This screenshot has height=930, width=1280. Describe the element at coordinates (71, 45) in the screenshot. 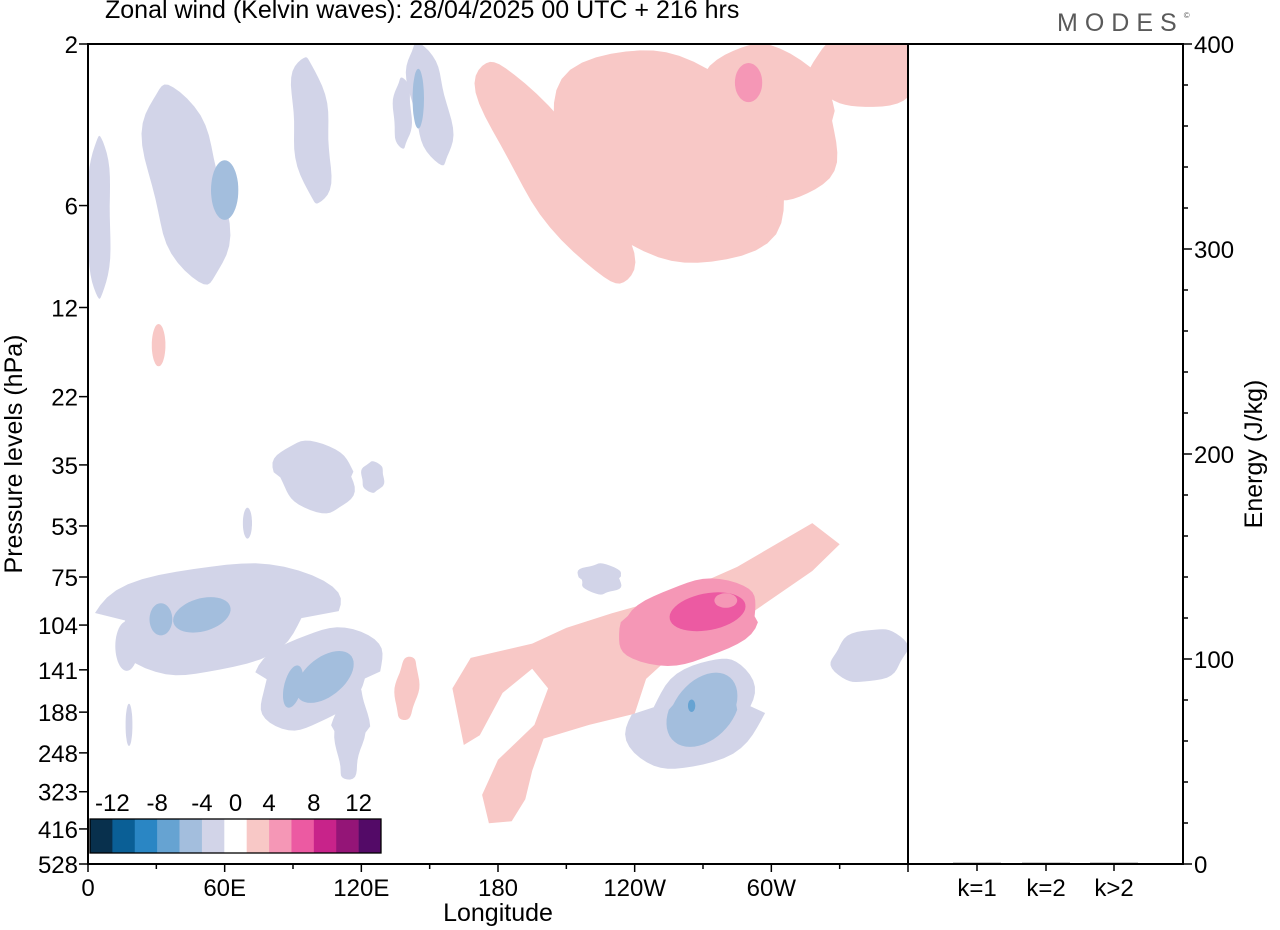

I see `y-tick-label: 2` at that location.